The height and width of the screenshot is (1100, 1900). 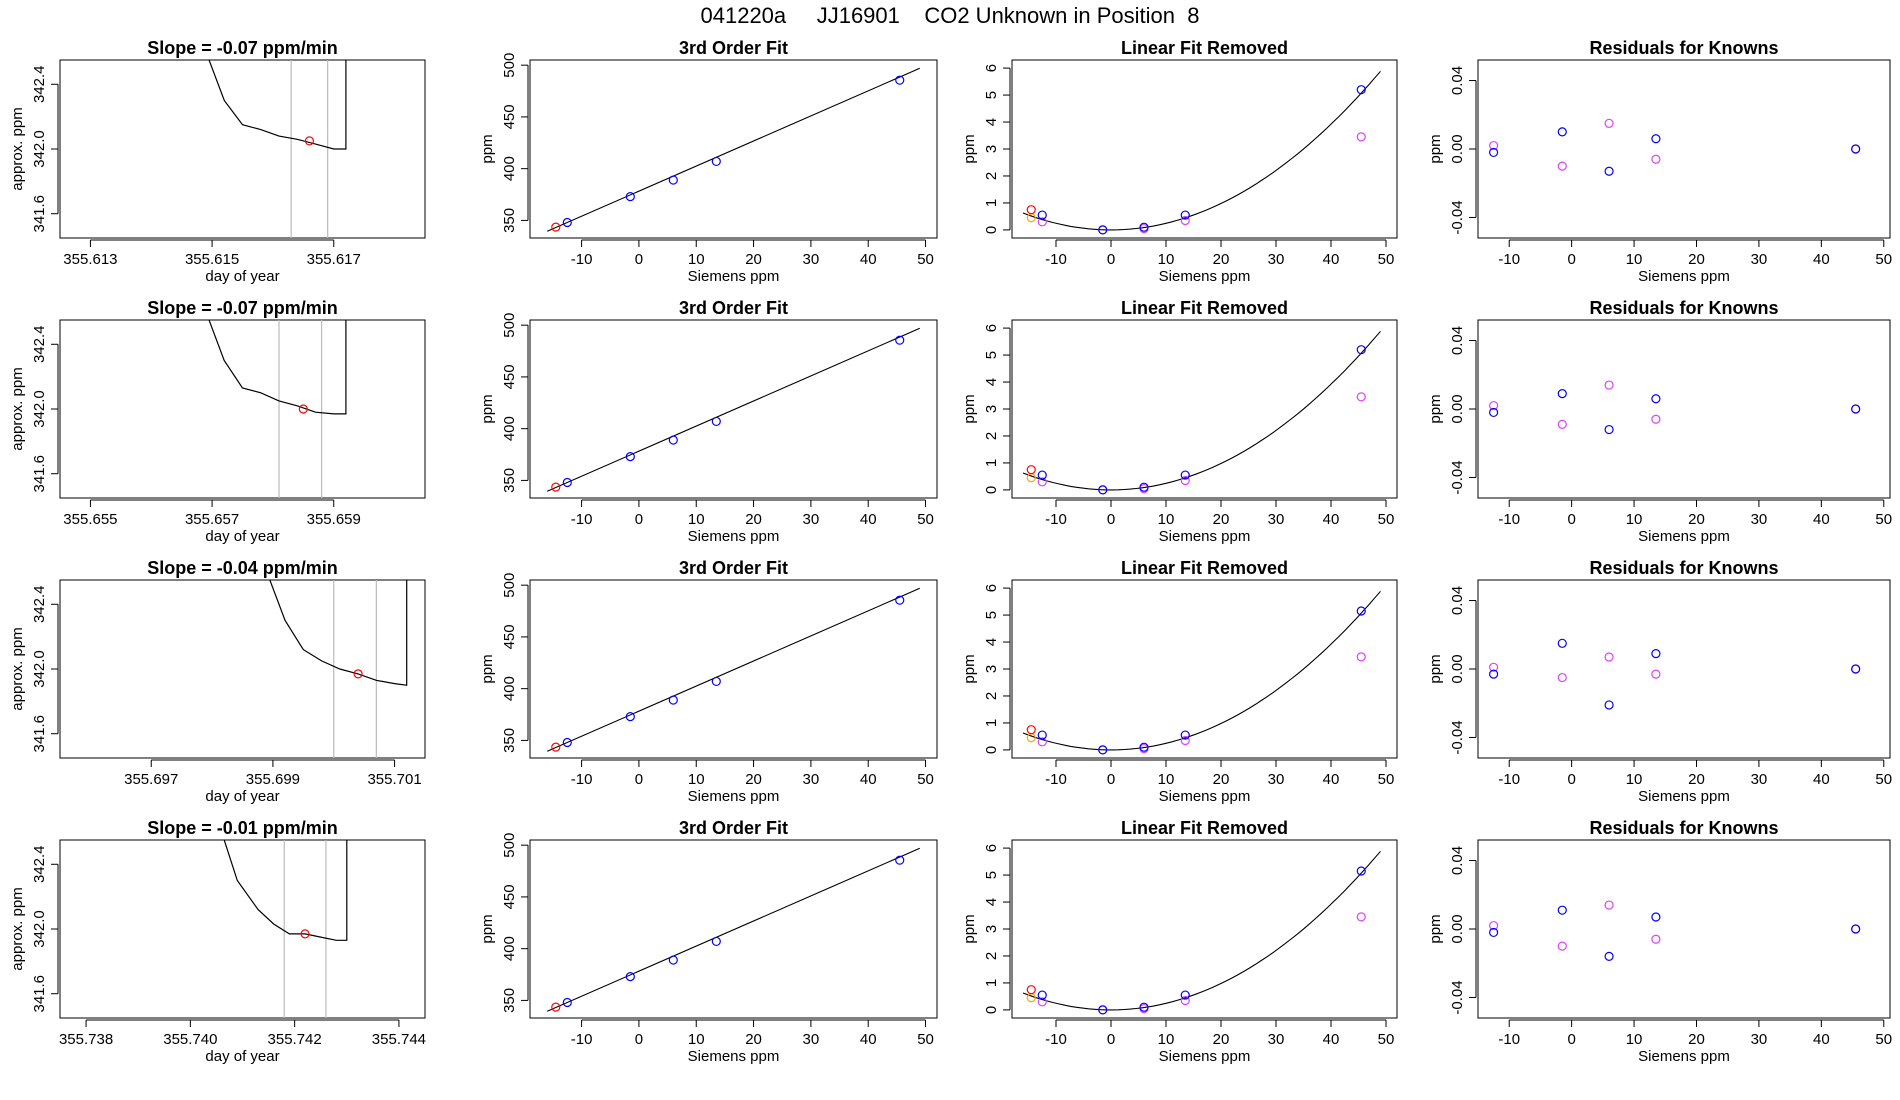 What do you see at coordinates (733, 48) in the screenshot?
I see `chart-title: 3rd Order Fit` at bounding box center [733, 48].